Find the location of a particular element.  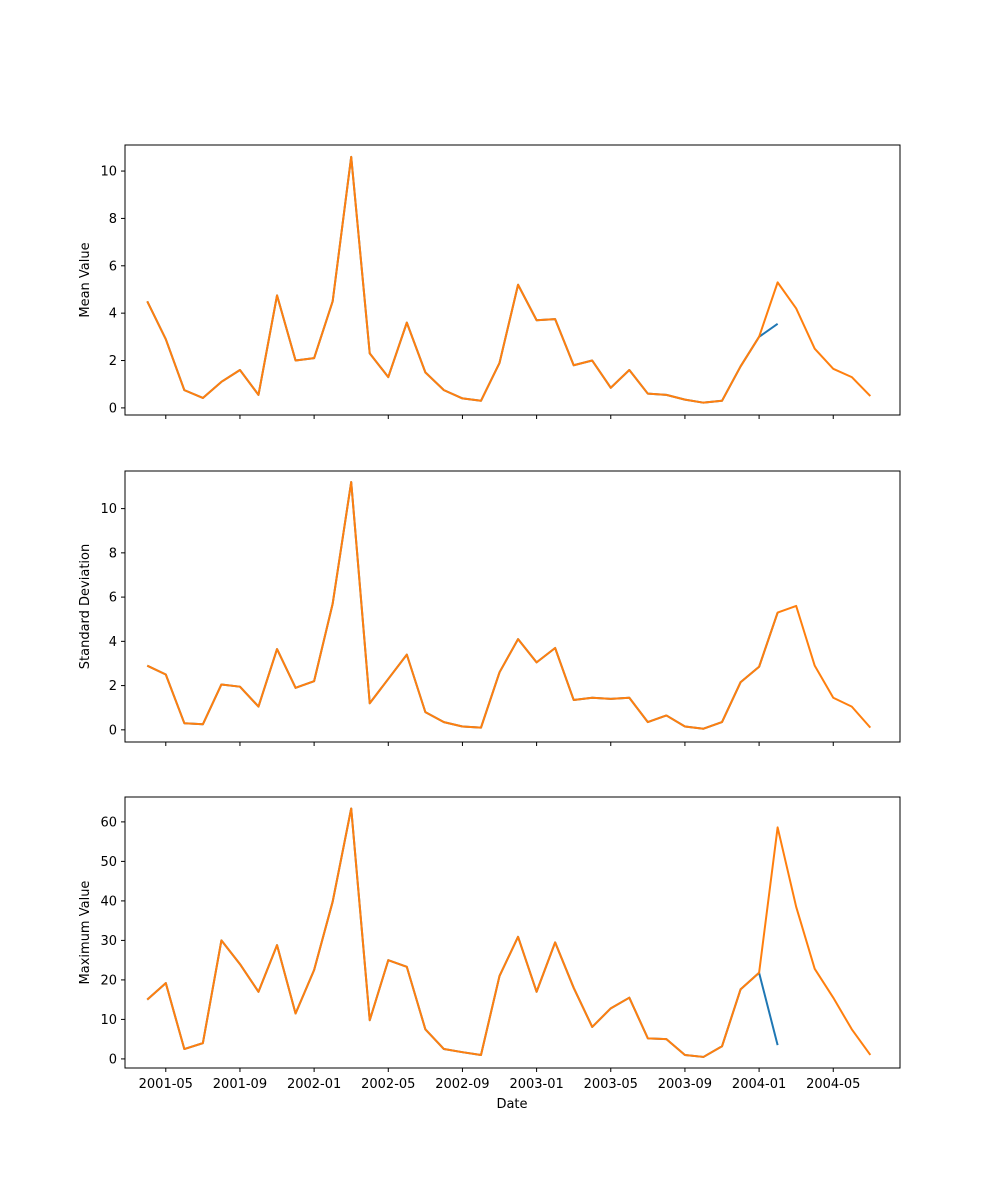

y-tick-label: 50 is located at coordinates (108, 862).